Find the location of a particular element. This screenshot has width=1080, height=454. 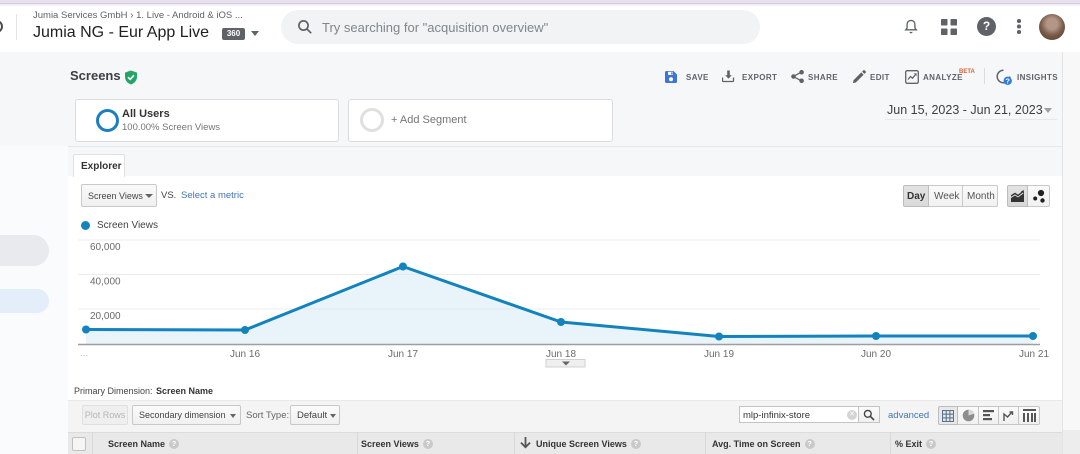

svg-text: Jun 18 is located at coordinates (561, 354).